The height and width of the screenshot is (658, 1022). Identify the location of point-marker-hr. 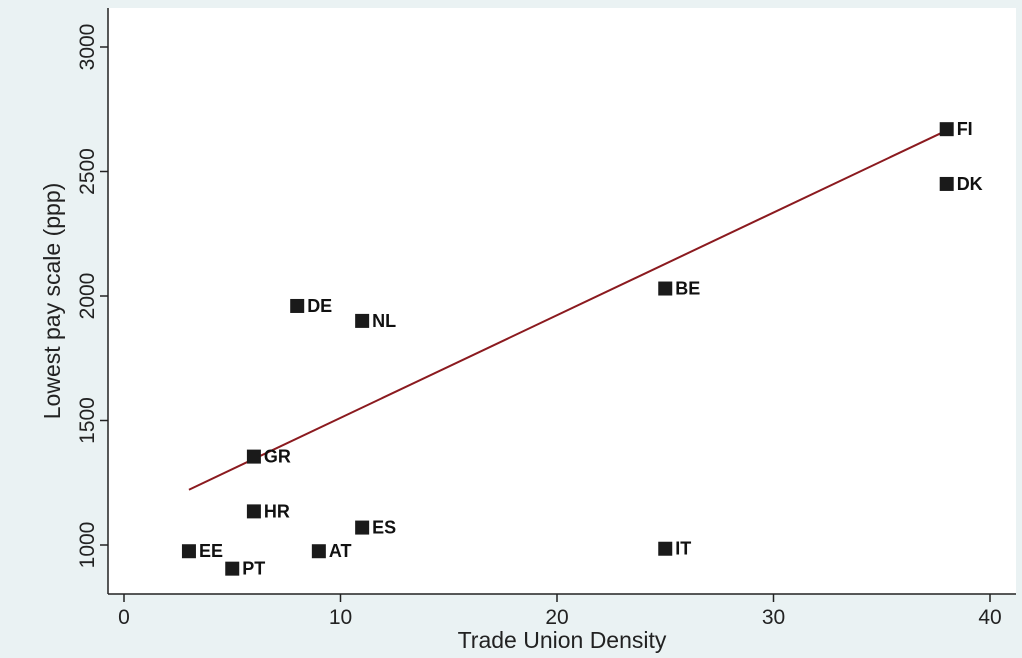
(253, 511).